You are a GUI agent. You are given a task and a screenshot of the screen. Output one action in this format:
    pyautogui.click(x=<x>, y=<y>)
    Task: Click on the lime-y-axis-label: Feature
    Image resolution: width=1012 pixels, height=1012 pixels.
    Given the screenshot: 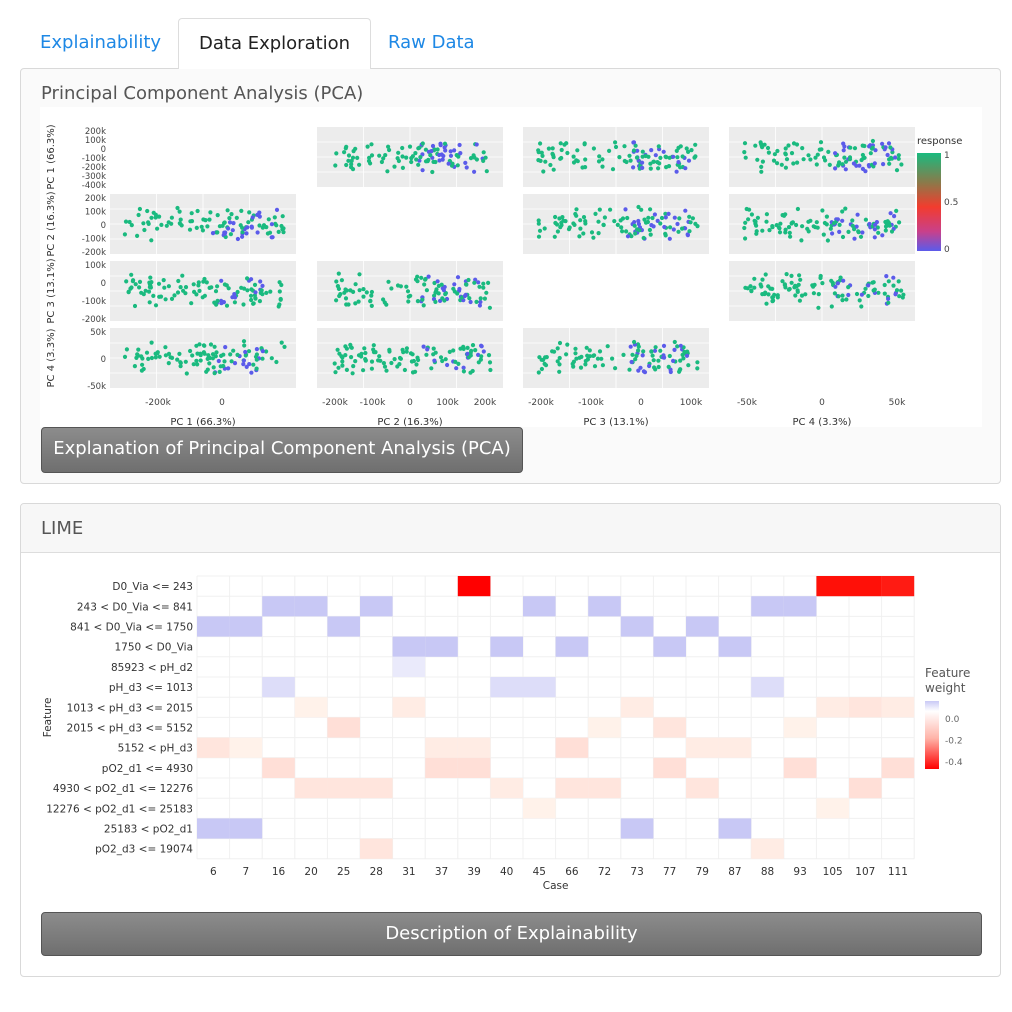 What is the action you would take?
    pyautogui.click(x=48, y=718)
    